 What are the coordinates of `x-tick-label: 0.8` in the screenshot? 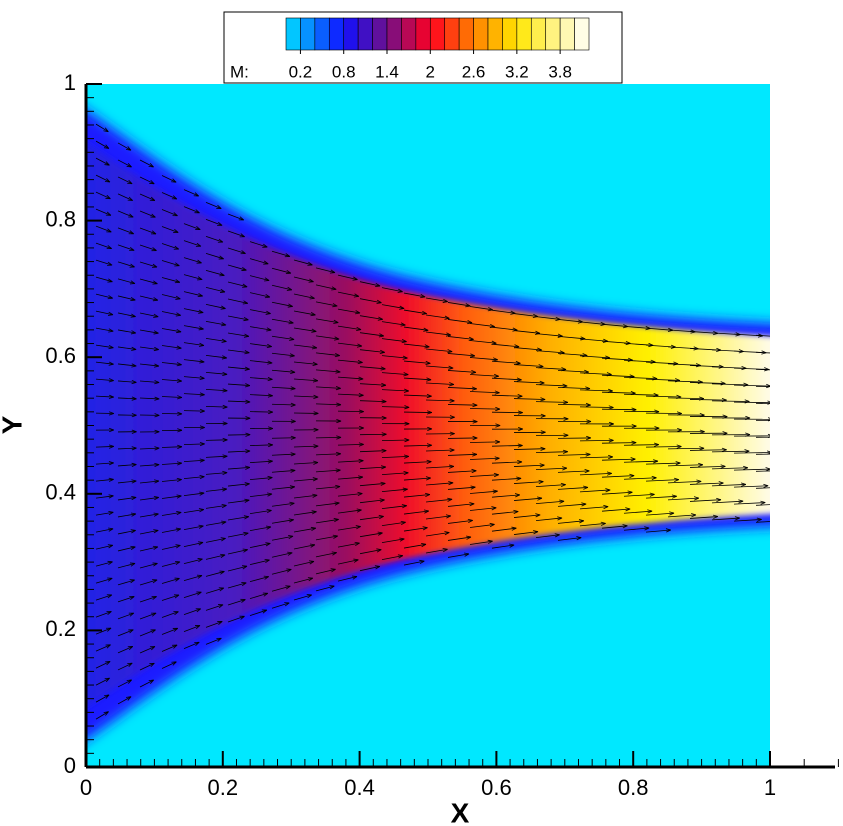 It's located at (633, 787).